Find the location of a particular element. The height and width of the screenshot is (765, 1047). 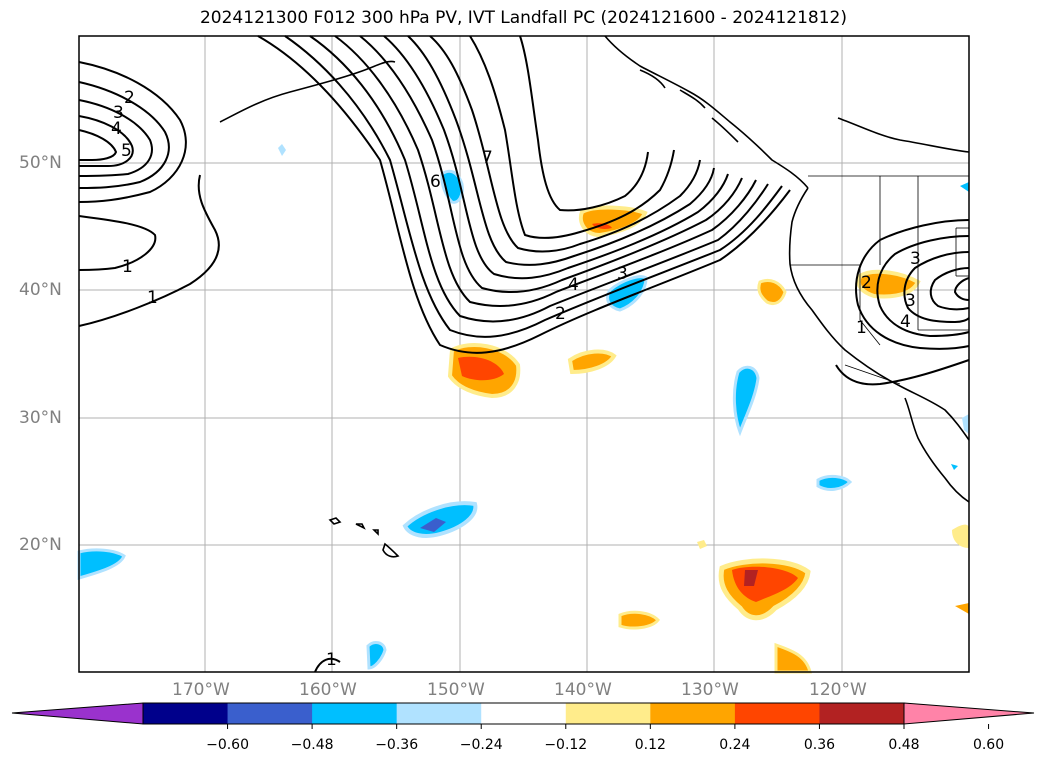

lon-label: 150°W is located at coordinates (456, 690).